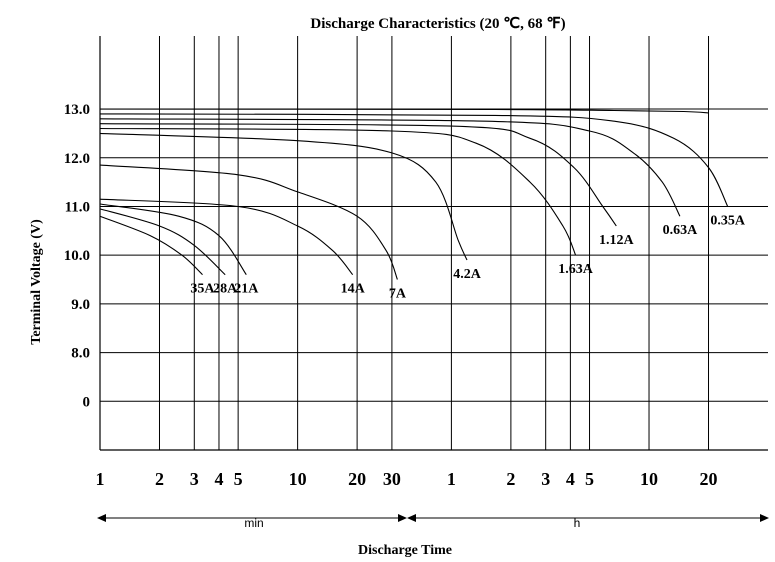  I want to click on curve-label-35a: 35A, so click(202, 289).